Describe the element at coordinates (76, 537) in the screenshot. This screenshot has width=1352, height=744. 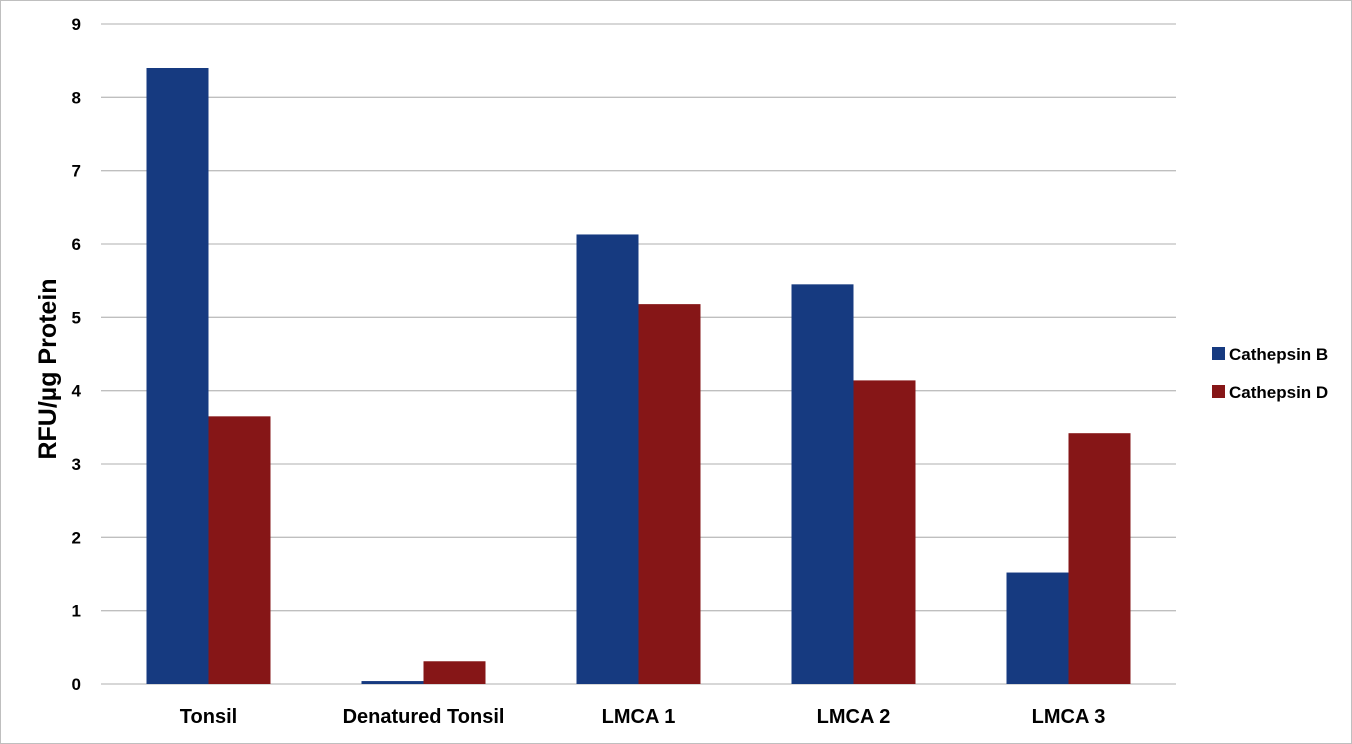
I see `y-tick-label: 2` at that location.